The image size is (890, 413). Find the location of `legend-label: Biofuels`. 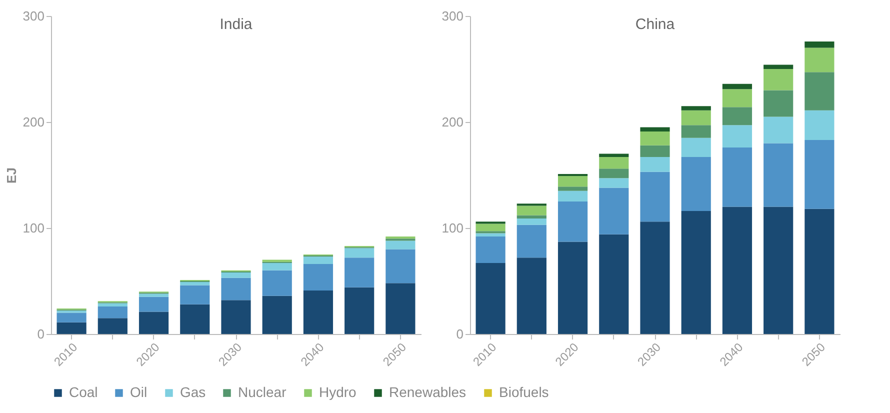

legend-label: Biofuels is located at coordinates (524, 392).